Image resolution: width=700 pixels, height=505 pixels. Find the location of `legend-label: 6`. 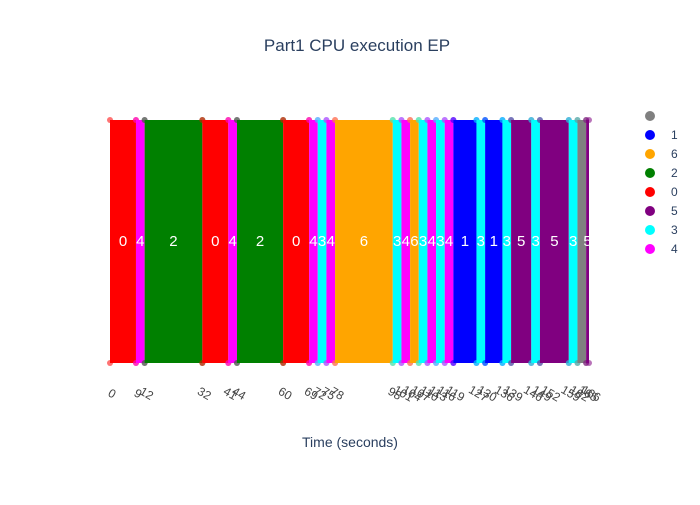

legend-label: 6 is located at coordinates (674, 154).